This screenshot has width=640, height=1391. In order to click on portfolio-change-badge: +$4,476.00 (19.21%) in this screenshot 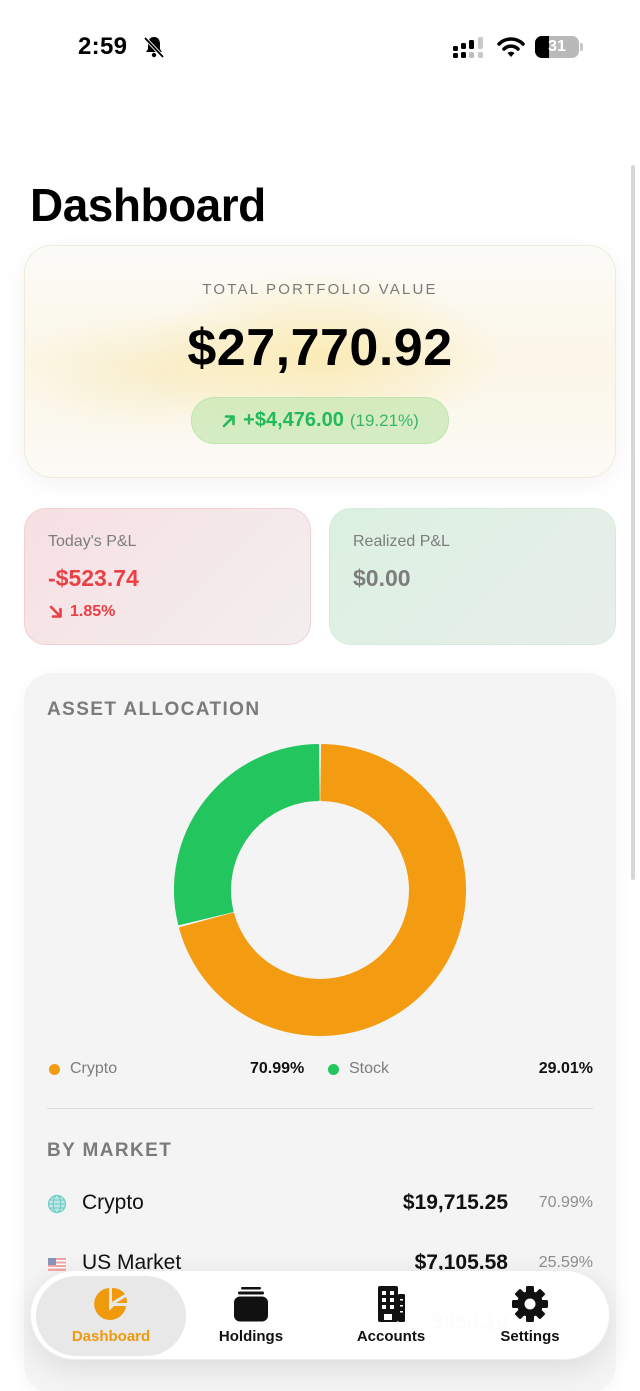, I will do `click(320, 420)`.